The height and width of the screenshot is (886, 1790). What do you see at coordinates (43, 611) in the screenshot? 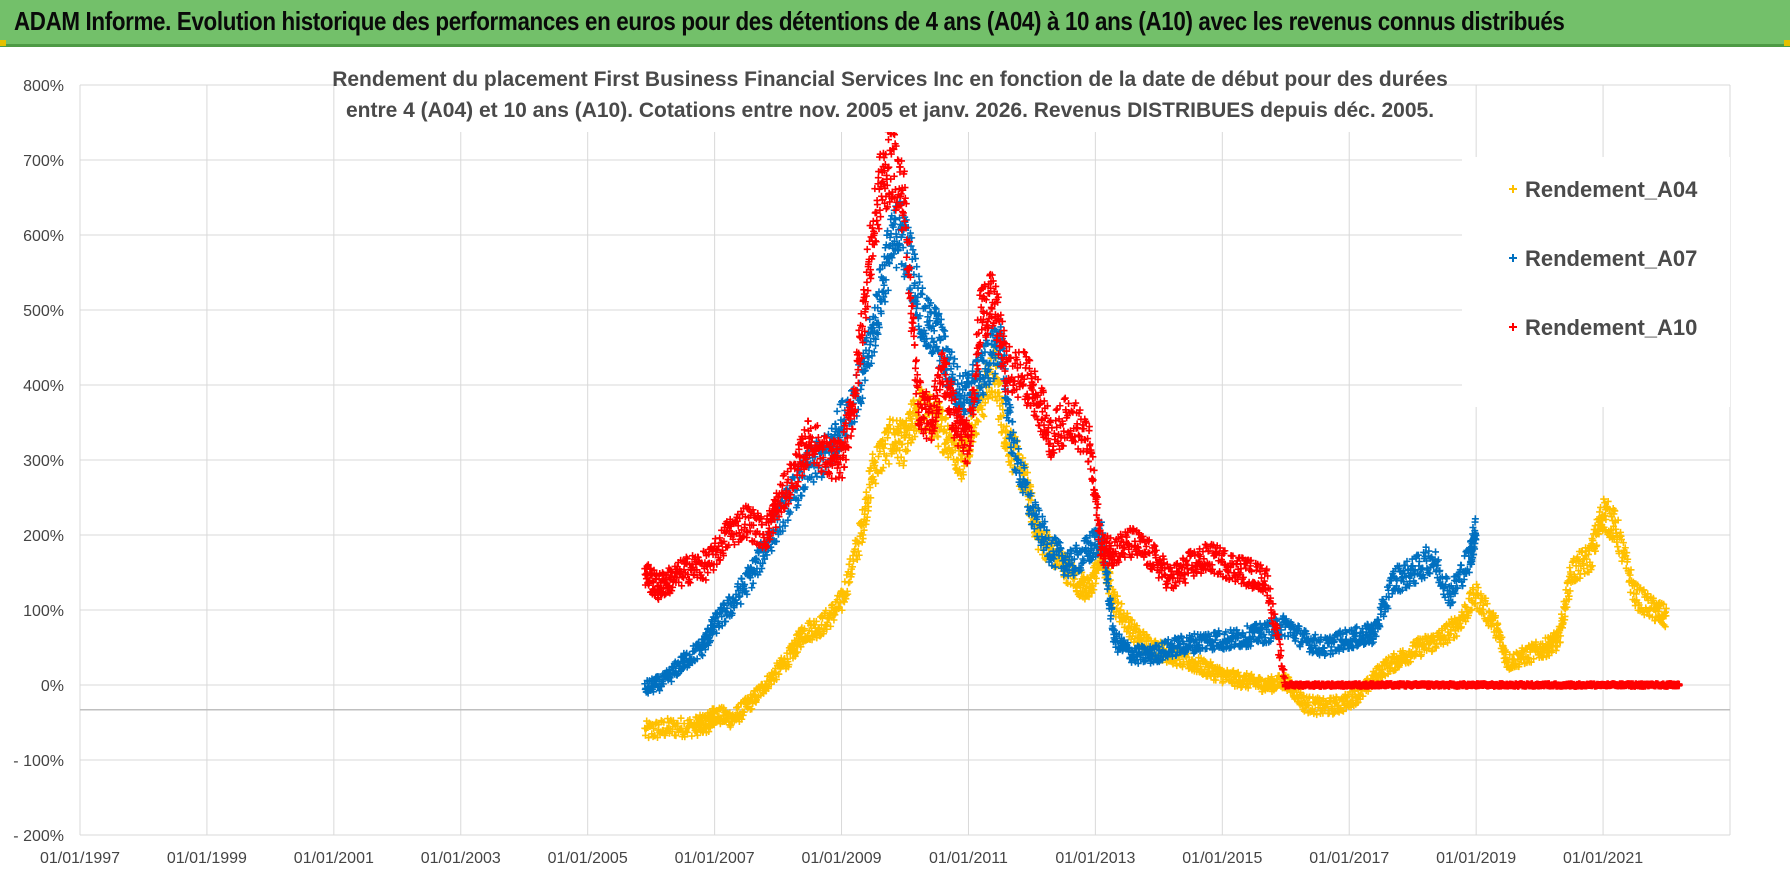
I see `y-tick-label: 100%` at bounding box center [43, 611].